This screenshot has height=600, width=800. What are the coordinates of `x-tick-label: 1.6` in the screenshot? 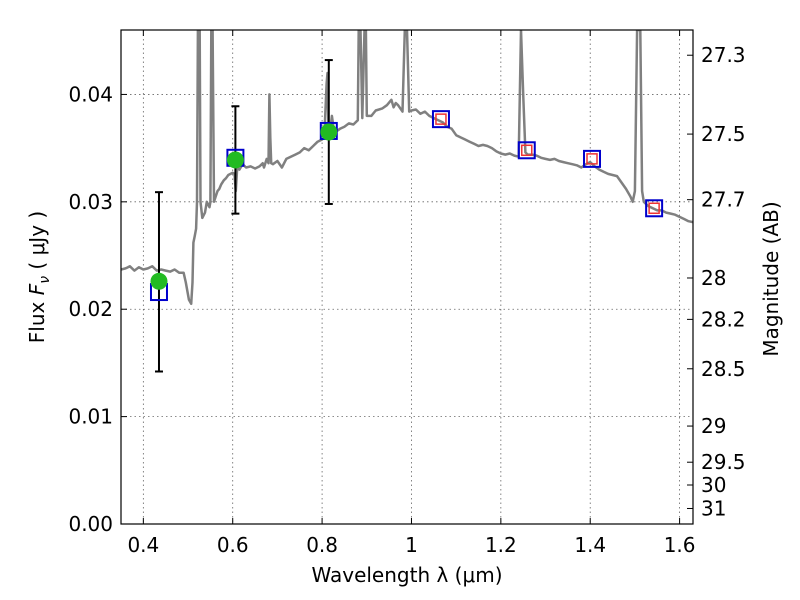 It's located at (680, 545).